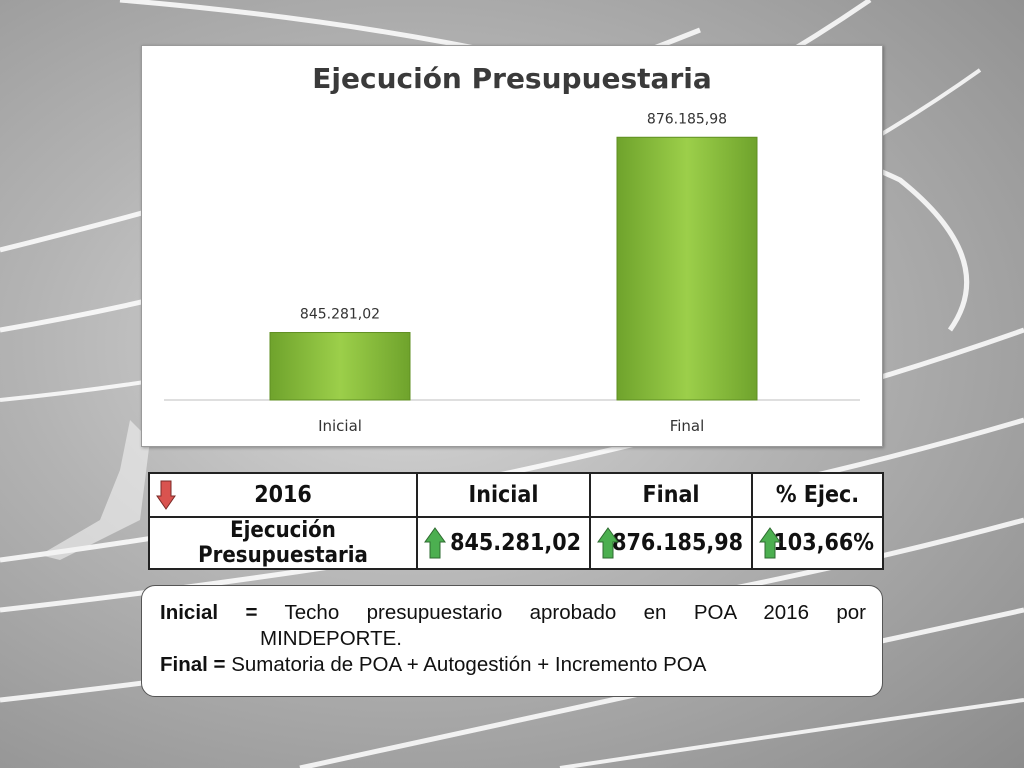 This screenshot has height=768, width=1024. I want to click on chart-title: Ejecución Presupuestaria, so click(512, 78).